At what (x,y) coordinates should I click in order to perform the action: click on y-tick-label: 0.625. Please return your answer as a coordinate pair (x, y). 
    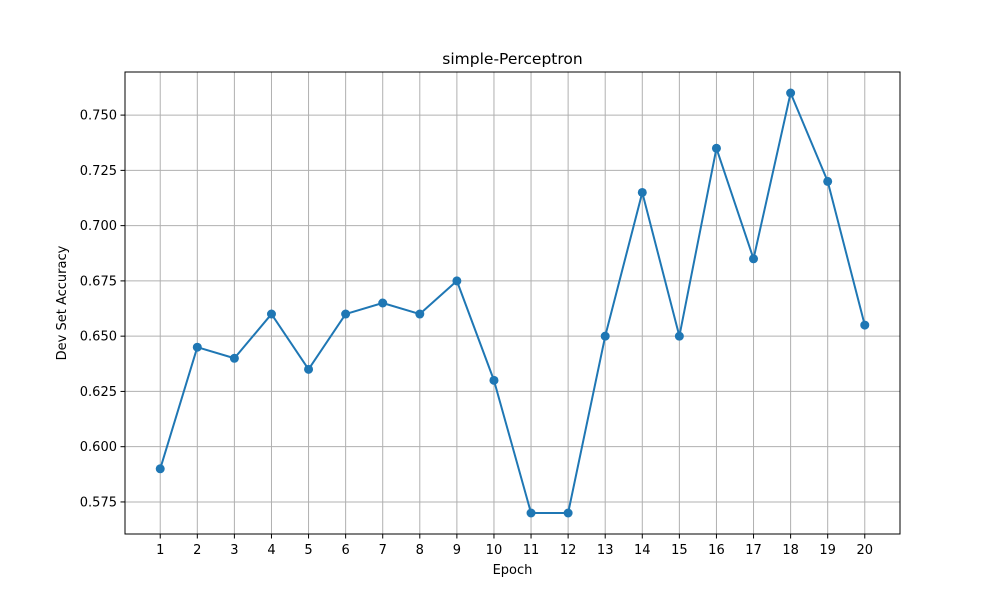
    Looking at the image, I should click on (98, 392).